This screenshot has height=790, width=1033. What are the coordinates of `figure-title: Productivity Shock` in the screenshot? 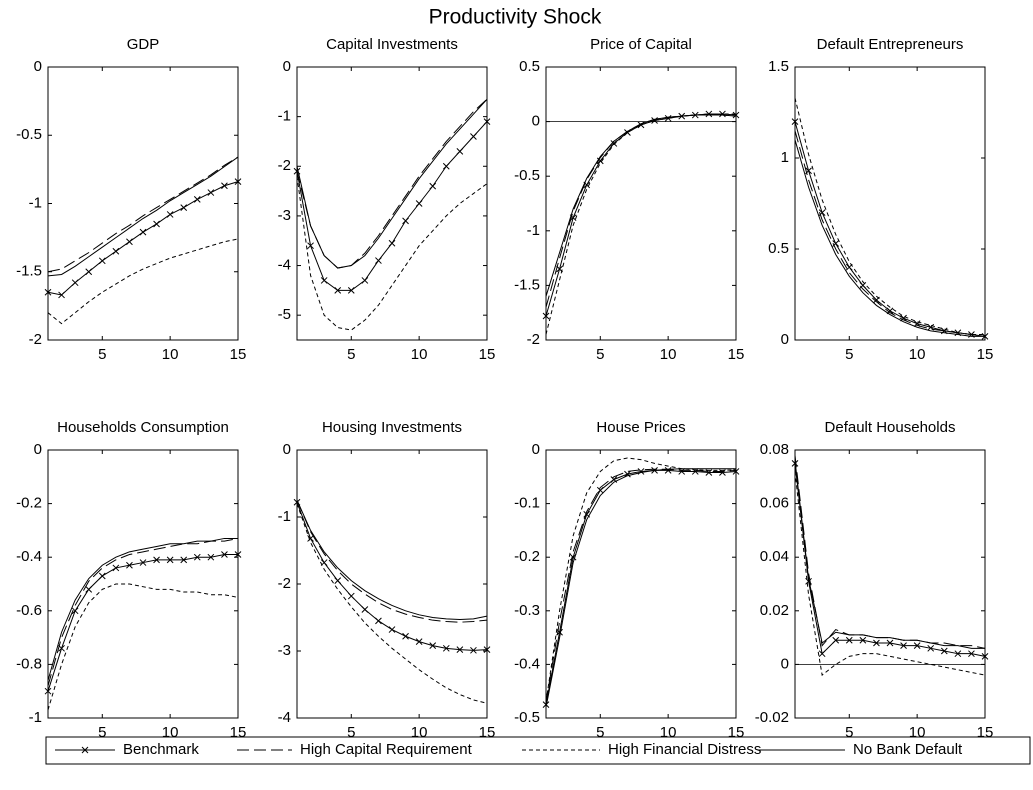 It's located at (515, 17).